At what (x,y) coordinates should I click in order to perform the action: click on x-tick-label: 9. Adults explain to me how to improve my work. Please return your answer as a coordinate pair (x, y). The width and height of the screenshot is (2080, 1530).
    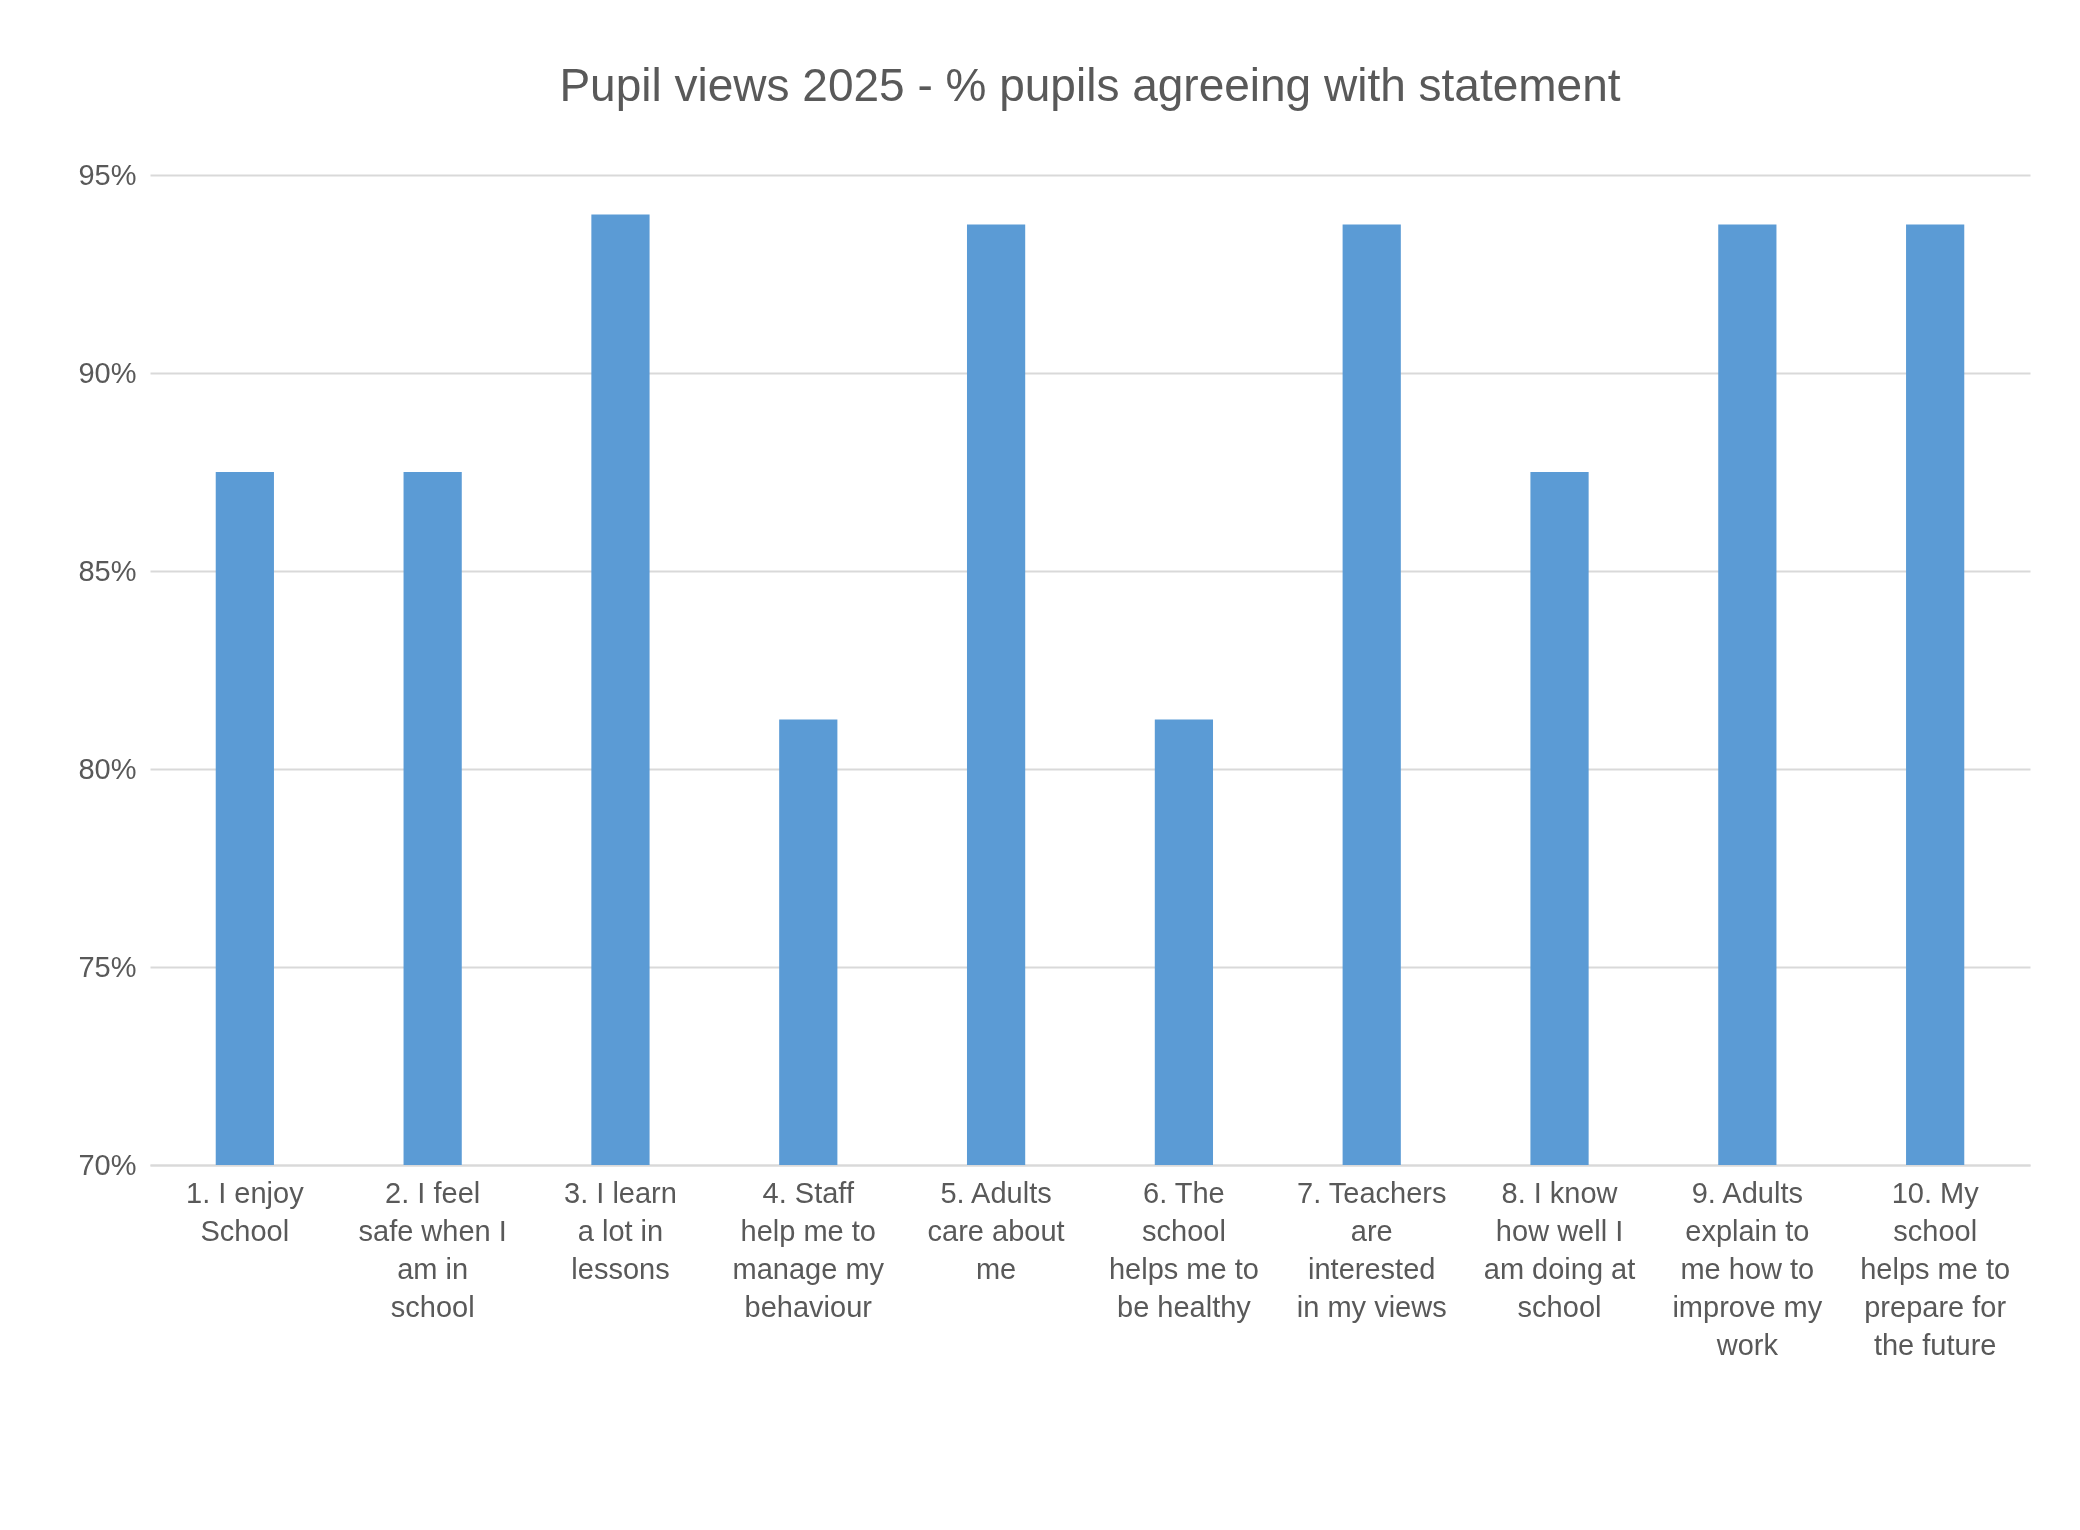
    Looking at the image, I should click on (1747, 1268).